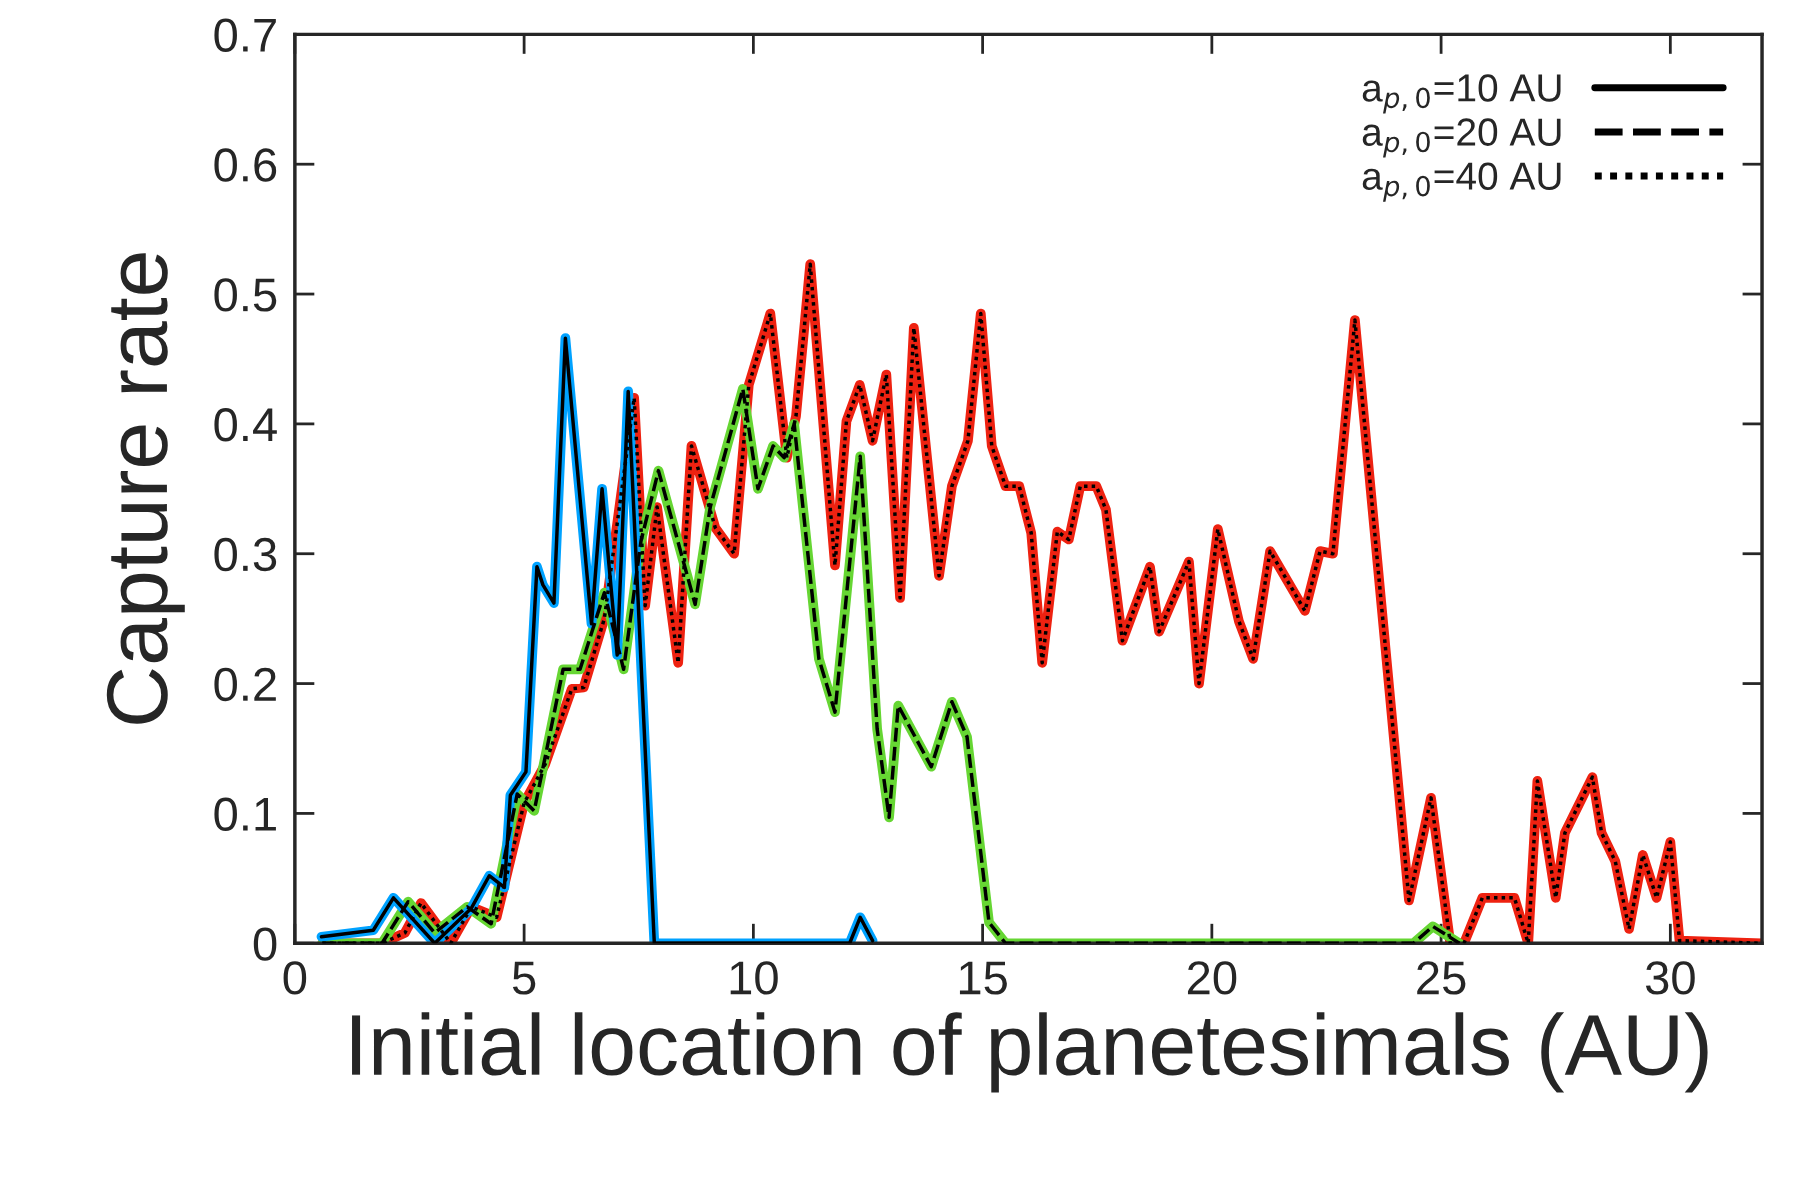 Image resolution: width=1798 pixels, height=1185 pixels. I want to click on x-tick-label: 15, so click(983, 978).